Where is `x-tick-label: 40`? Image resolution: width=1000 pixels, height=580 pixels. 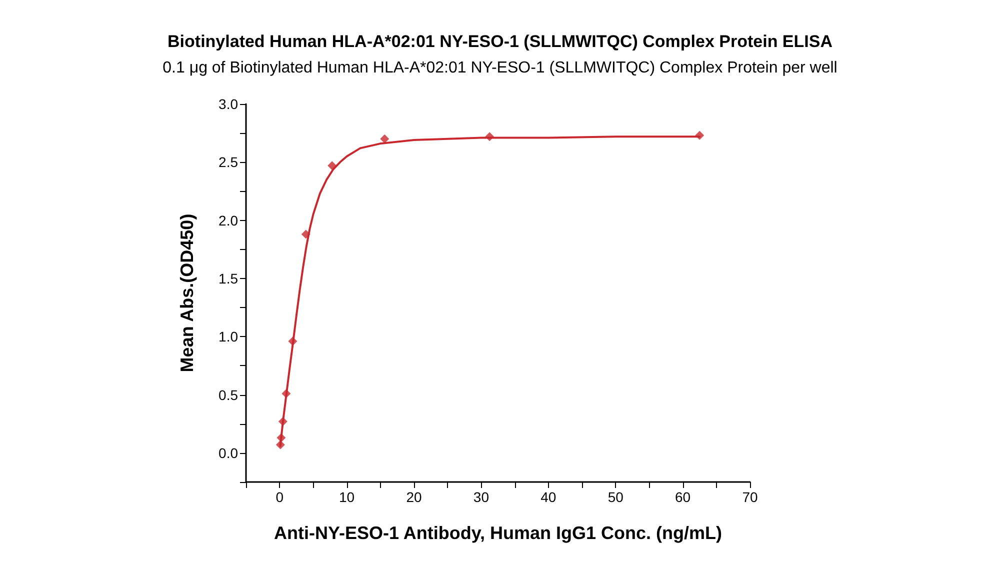 x-tick-label: 40 is located at coordinates (548, 497).